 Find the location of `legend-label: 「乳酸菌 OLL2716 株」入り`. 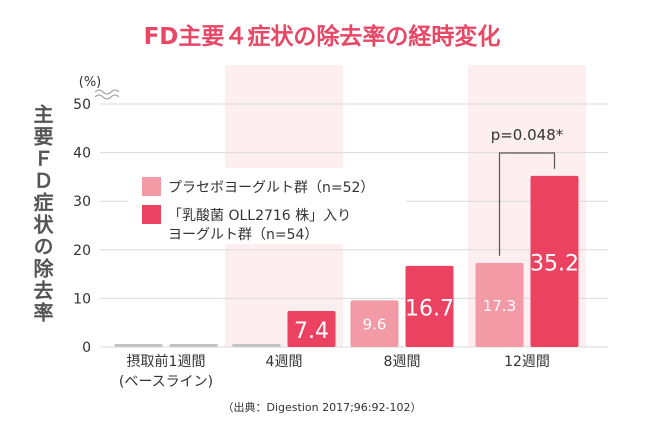

legend-label: 「乳酸菌 OLL2716 株」入り is located at coordinates (259, 216).